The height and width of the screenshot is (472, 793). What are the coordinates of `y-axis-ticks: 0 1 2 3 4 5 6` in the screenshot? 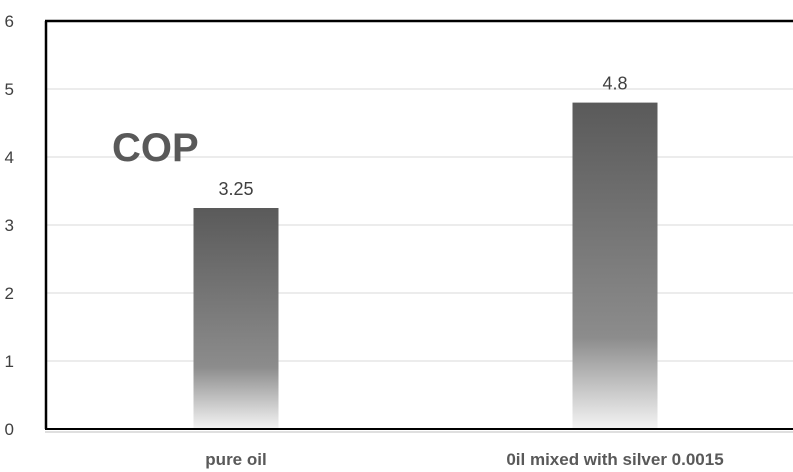 It's located at (9, 225).